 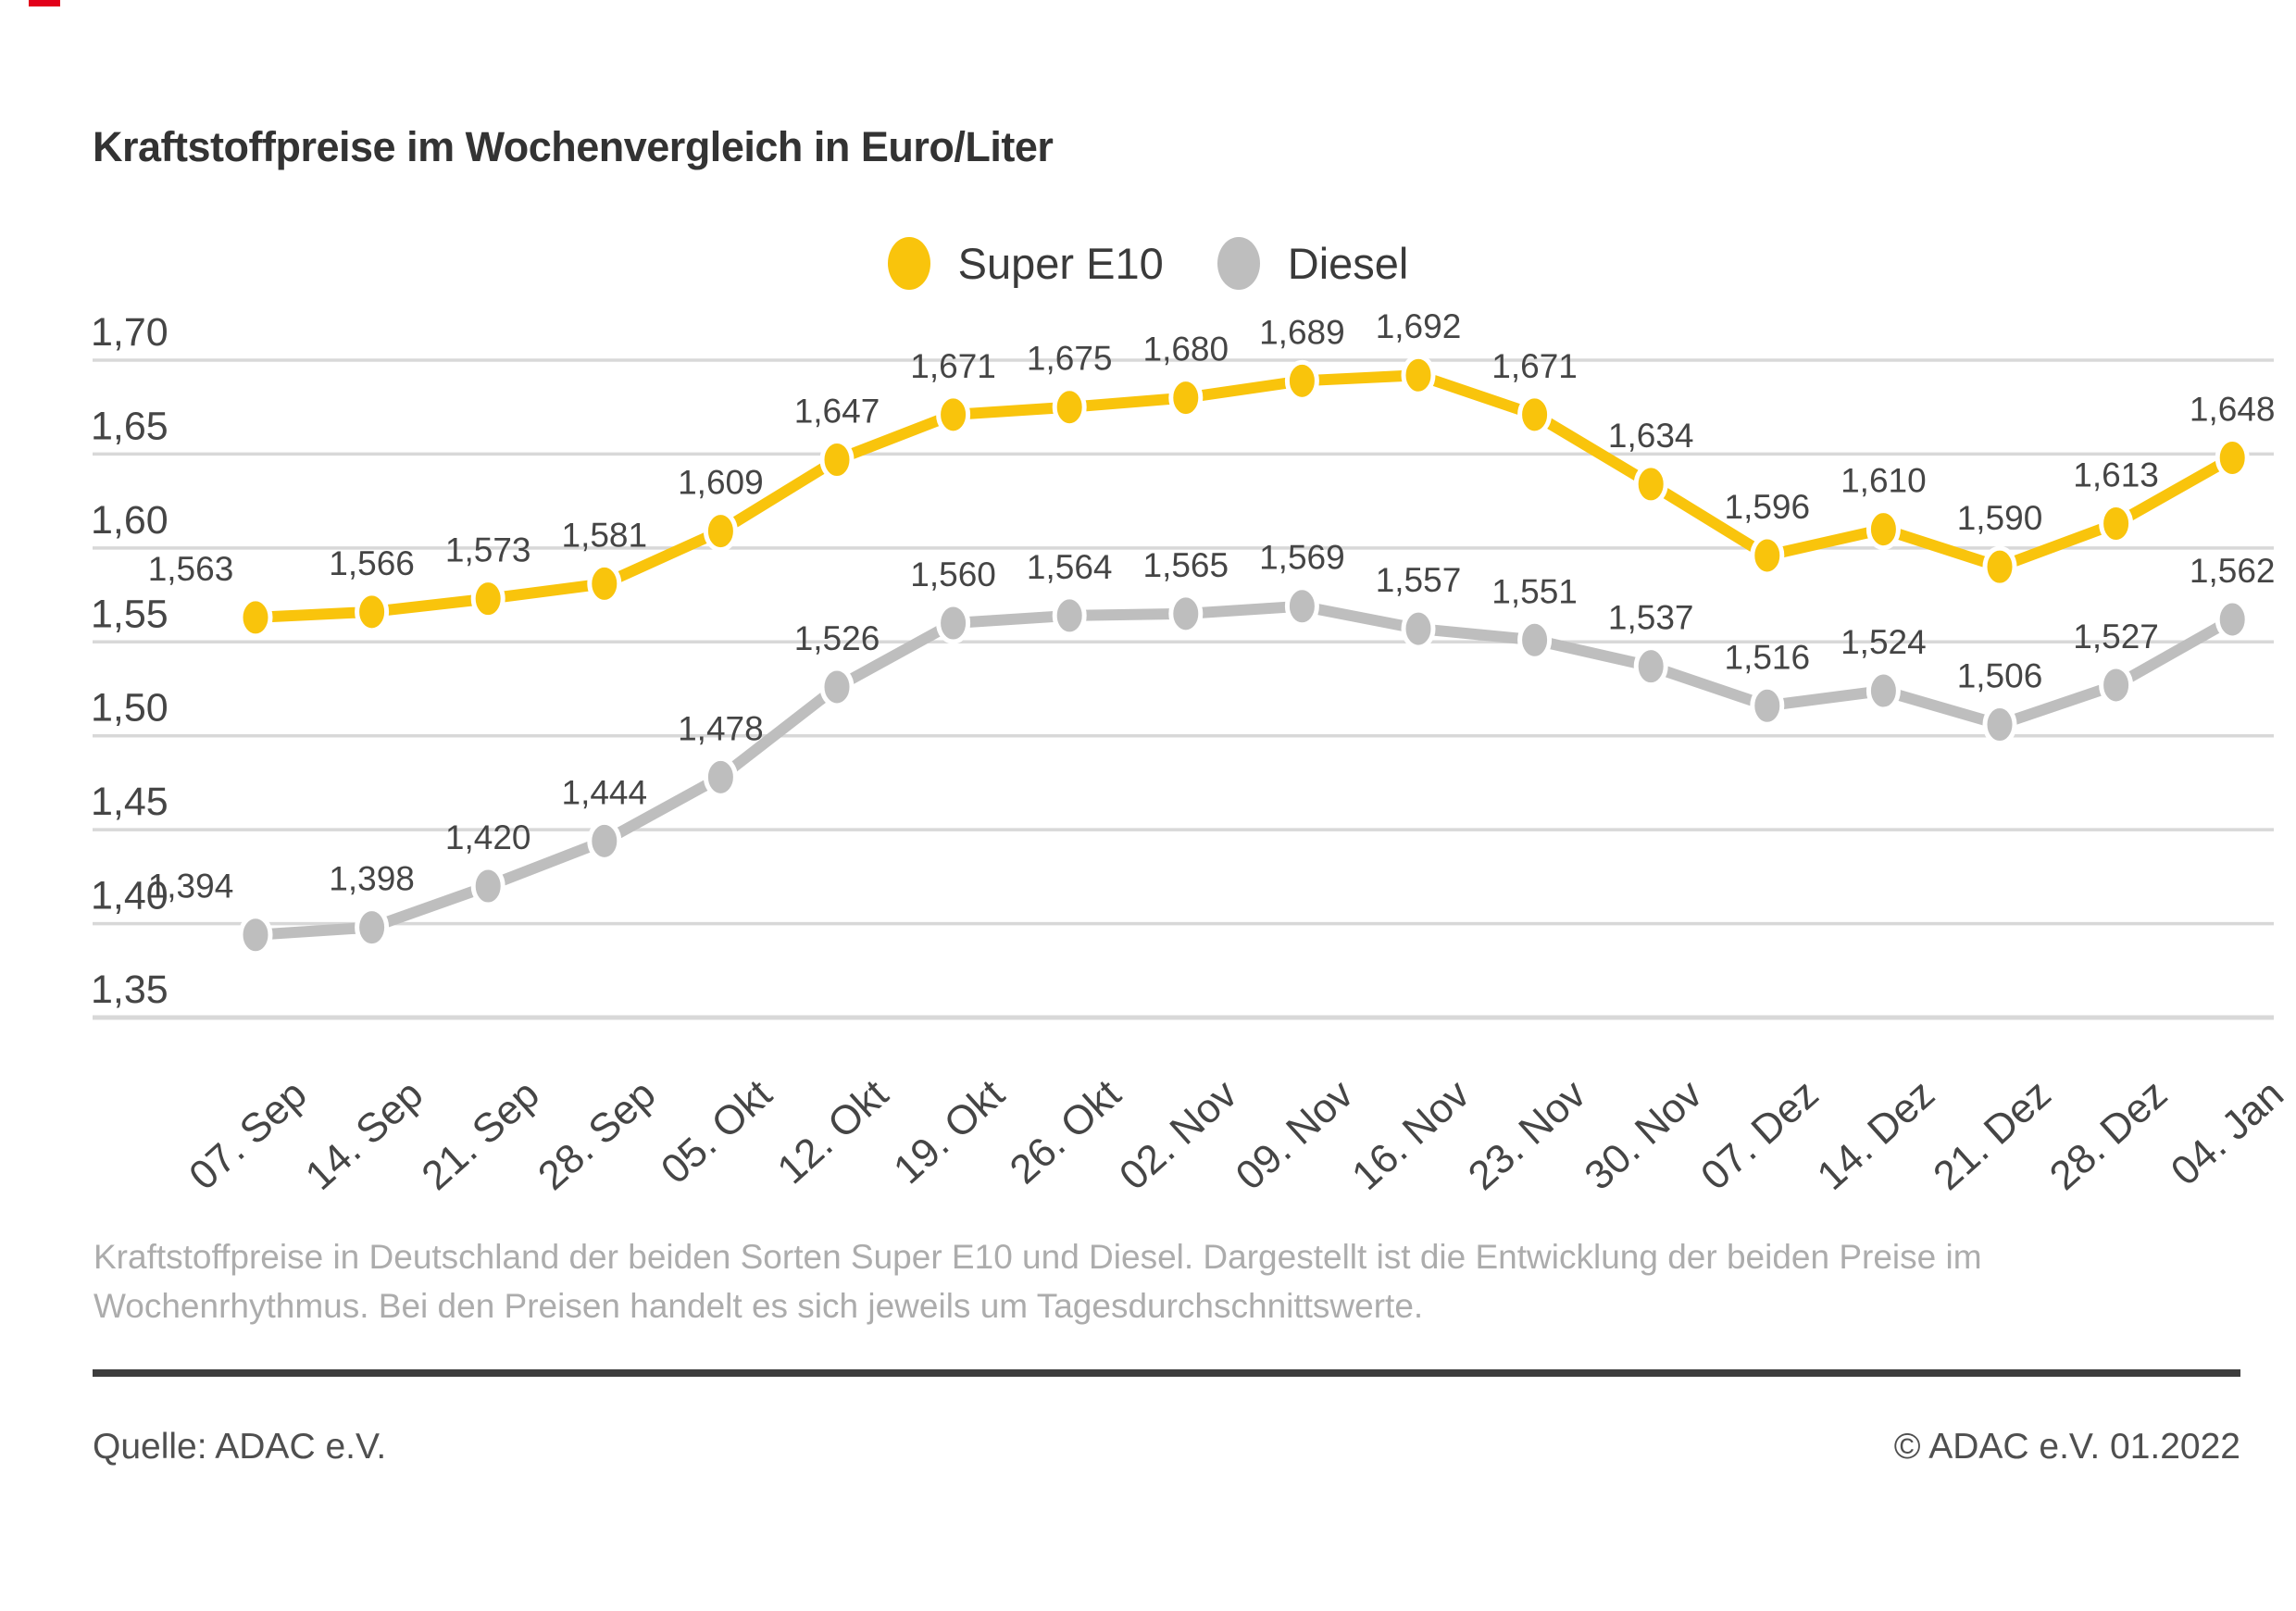 I want to click on data-point-label-diesel: 1,516, so click(x=1768, y=657).